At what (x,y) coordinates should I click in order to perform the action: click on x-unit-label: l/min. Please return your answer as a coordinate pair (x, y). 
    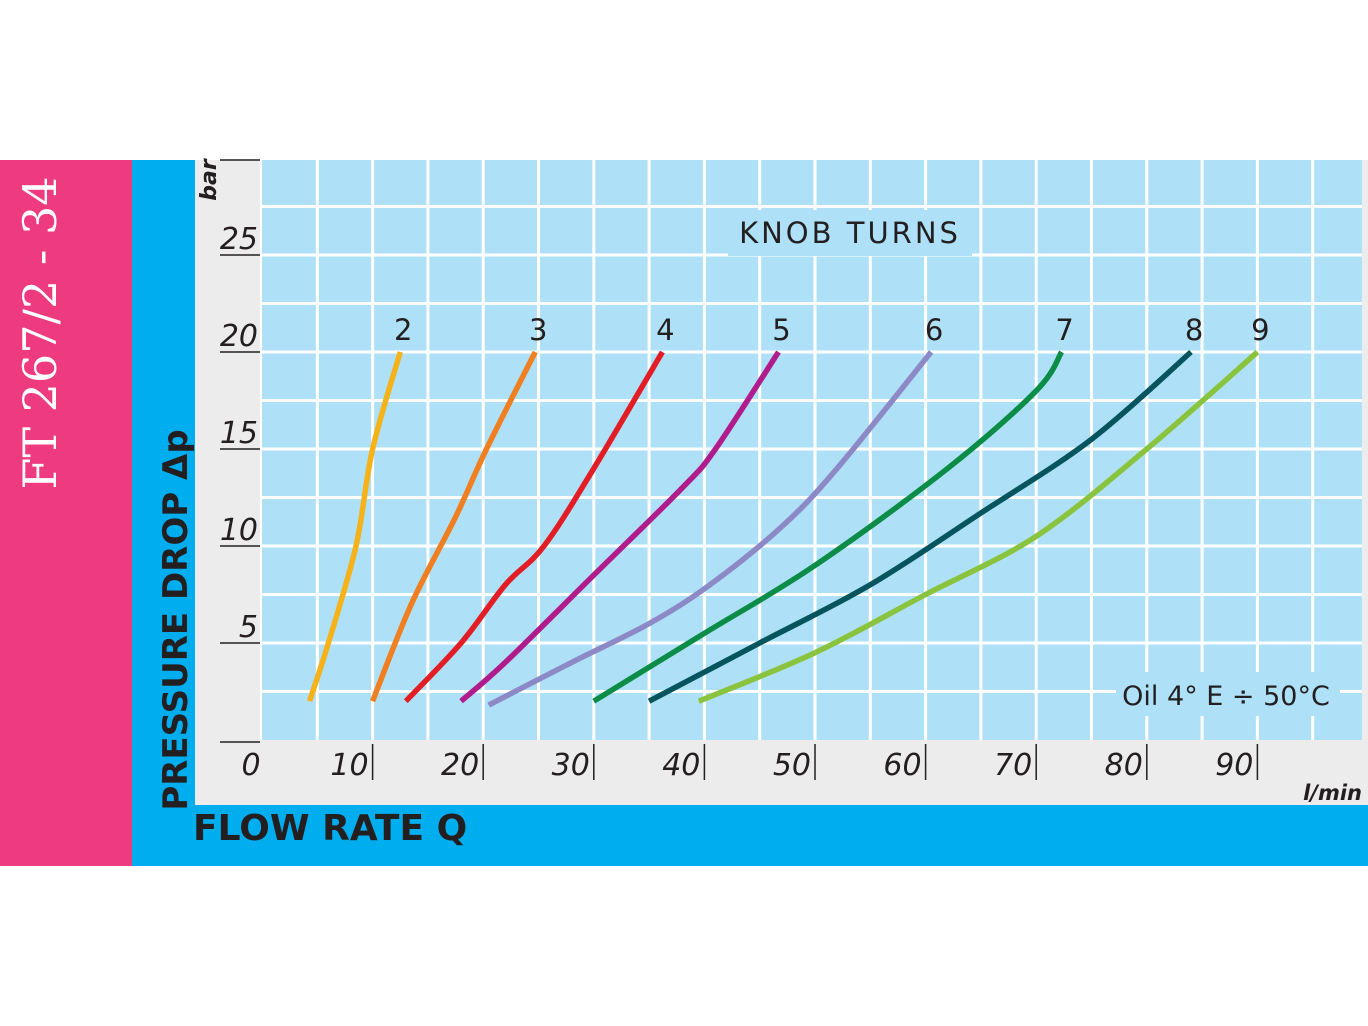
    Looking at the image, I should click on (1332, 793).